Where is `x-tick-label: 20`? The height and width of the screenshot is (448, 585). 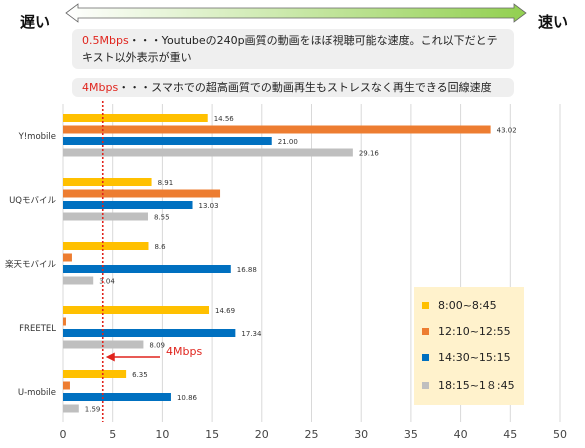 x-tick-label: 20 is located at coordinates (262, 434).